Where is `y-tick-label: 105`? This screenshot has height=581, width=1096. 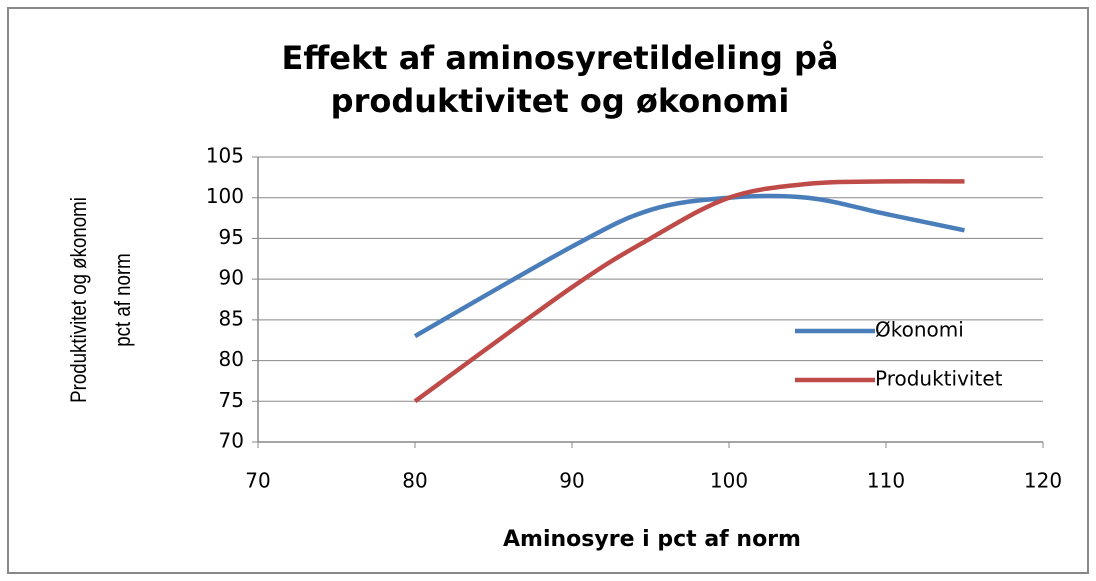
y-tick-label: 105 is located at coordinates (225, 156).